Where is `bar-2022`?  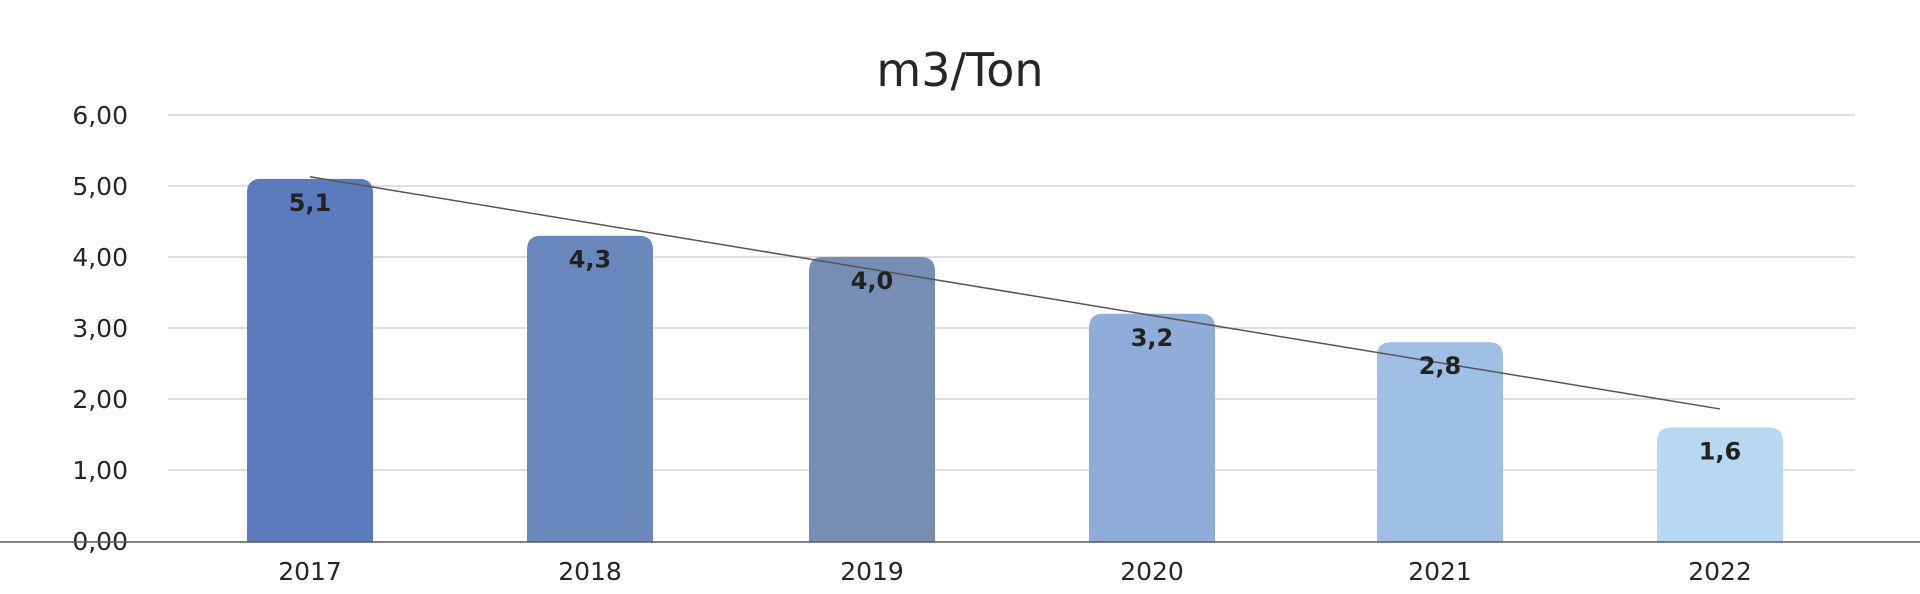
bar-2022 is located at coordinates (1720, 484).